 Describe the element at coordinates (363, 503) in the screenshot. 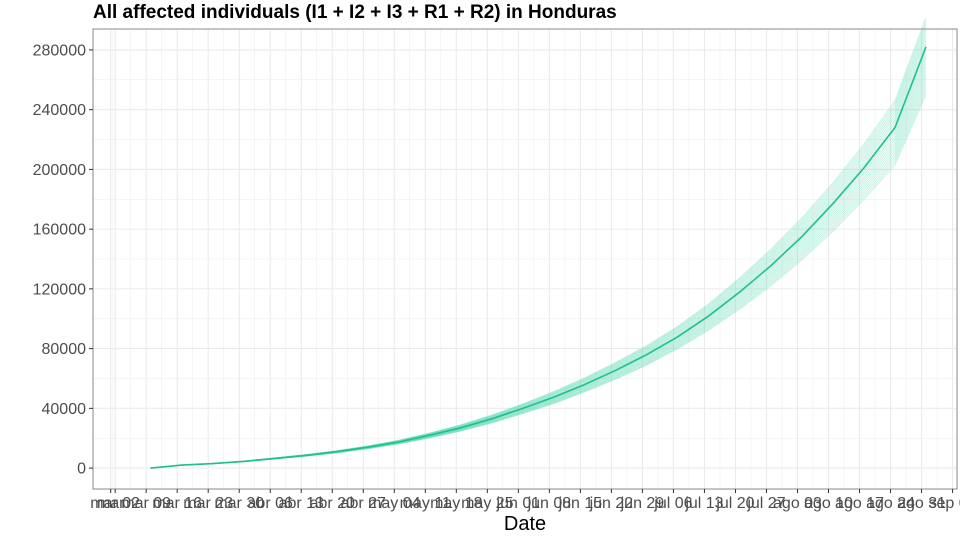

I see `x-tick-label: abr 27` at that location.